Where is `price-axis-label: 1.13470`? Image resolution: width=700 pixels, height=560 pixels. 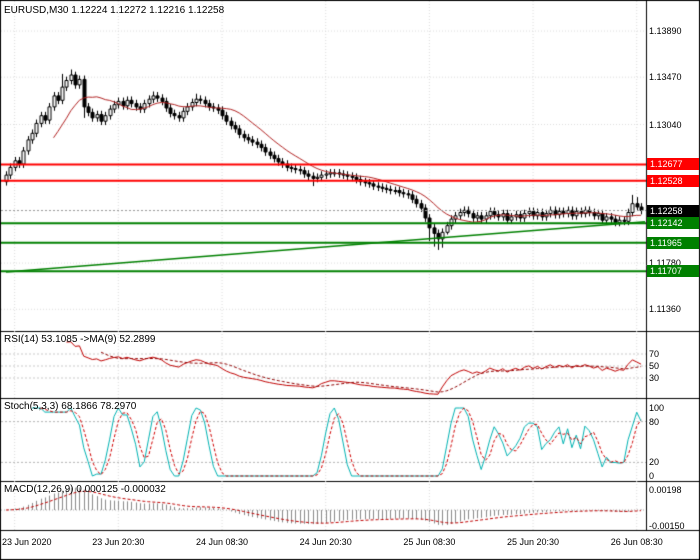
price-axis-label: 1.13470 is located at coordinates (665, 77).